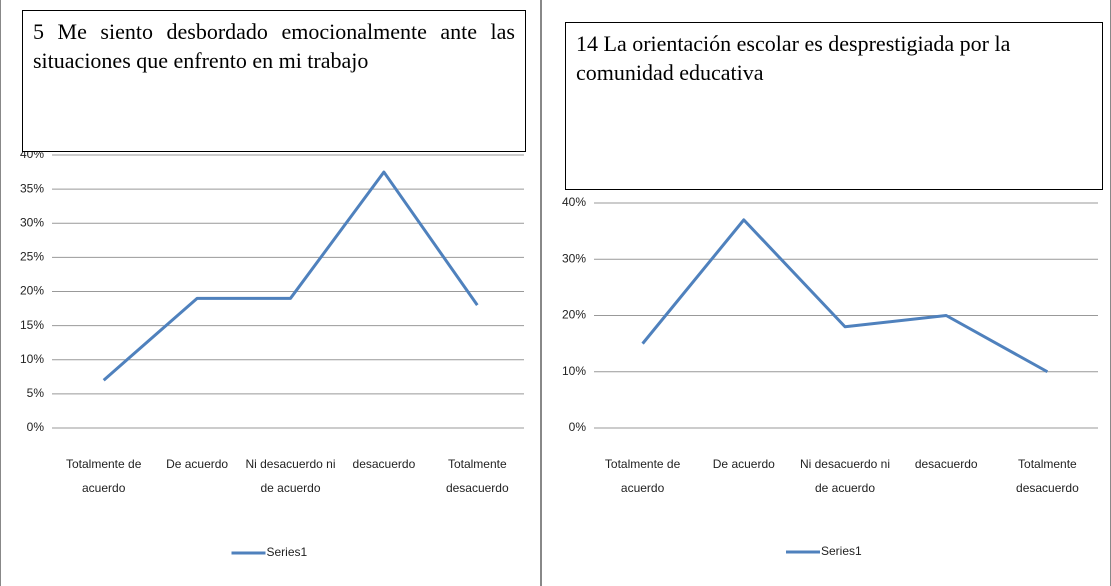  I want to click on y-tick-label: 25%, so click(32, 257).